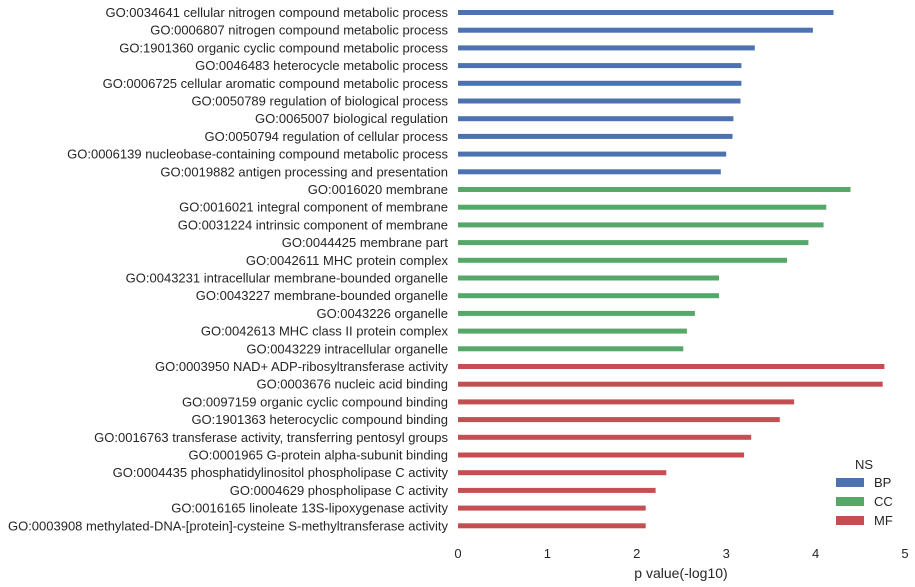 This screenshot has height=587, width=915. I want to click on category-label: GO:0016020 membrane, so click(378, 189).